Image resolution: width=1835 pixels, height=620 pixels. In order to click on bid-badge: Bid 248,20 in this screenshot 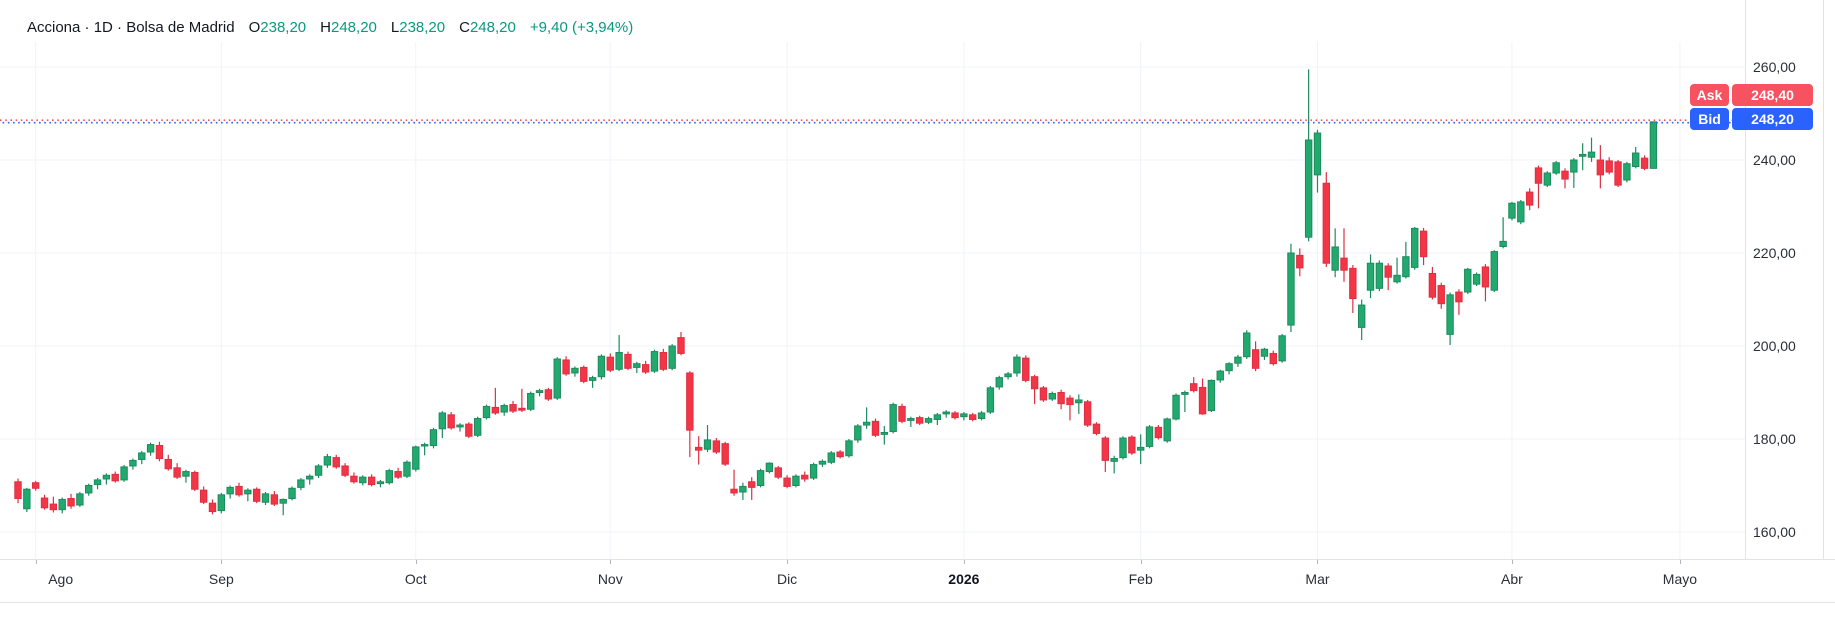, I will do `click(1751, 118)`.